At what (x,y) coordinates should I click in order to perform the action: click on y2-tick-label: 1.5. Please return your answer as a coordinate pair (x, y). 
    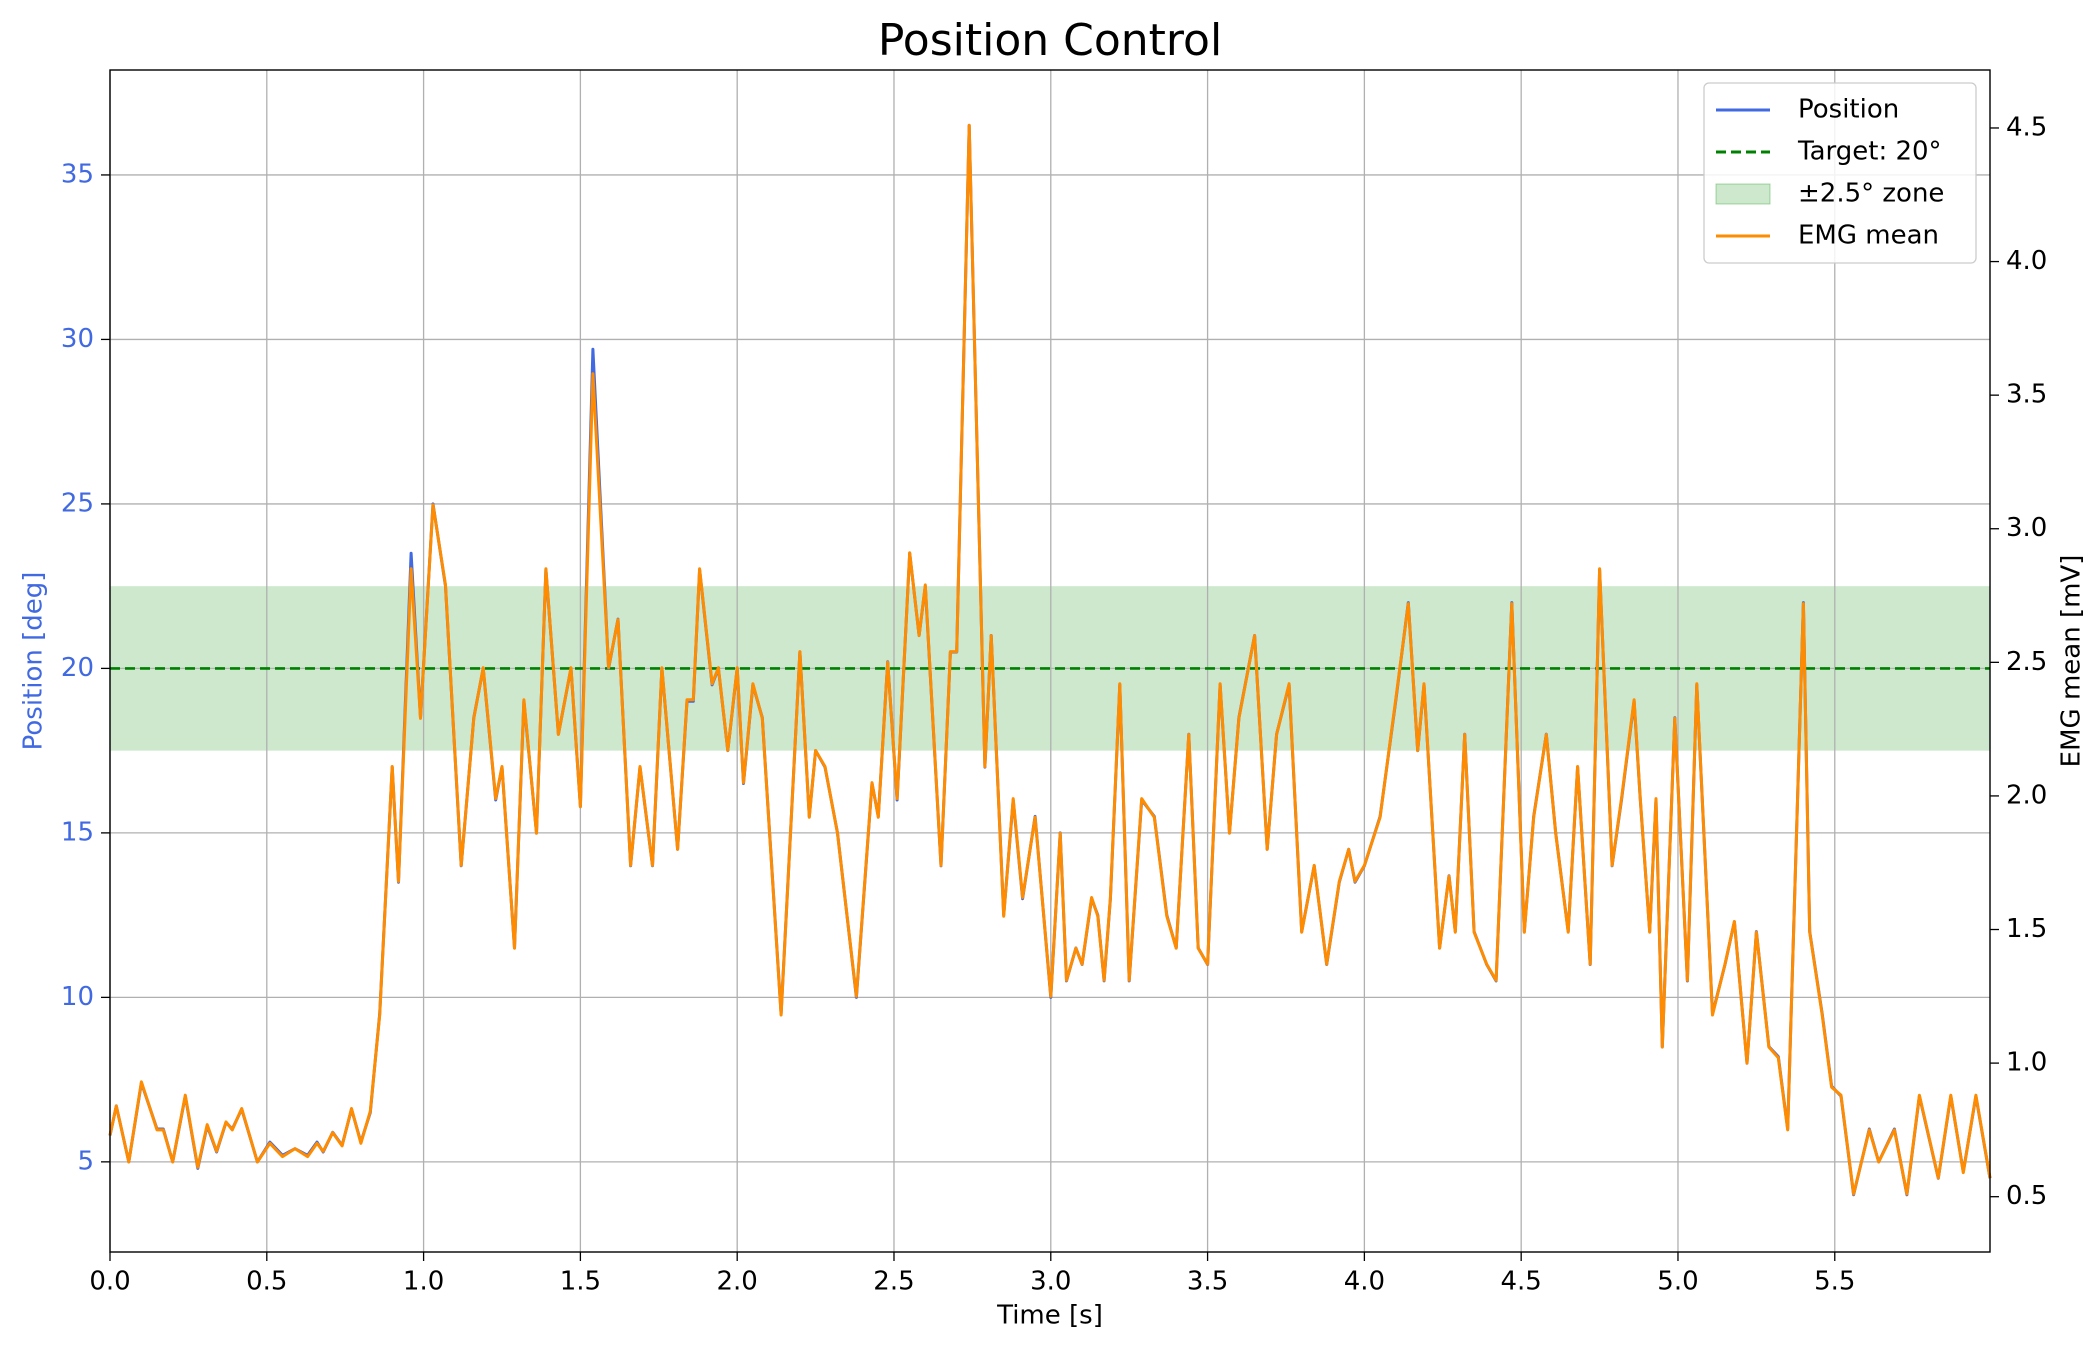
    Looking at the image, I should click on (2026, 929).